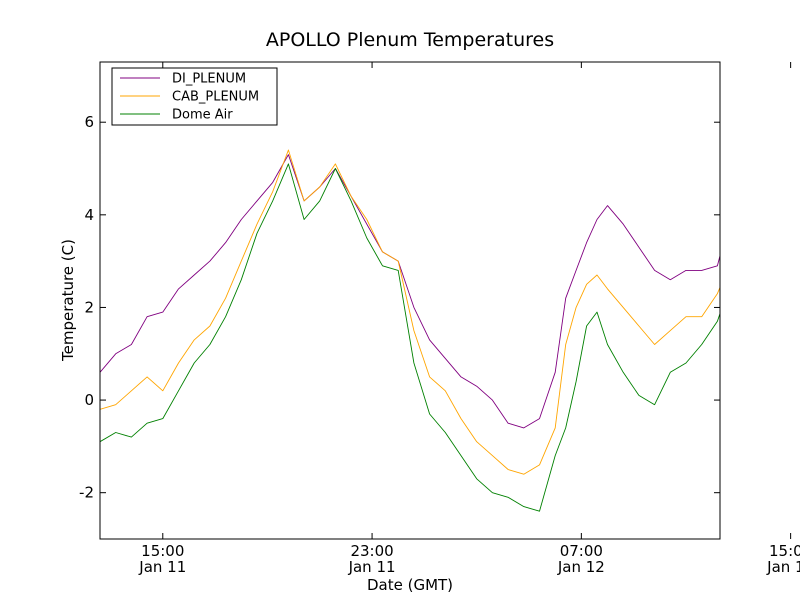 The height and width of the screenshot is (600, 800). Describe the element at coordinates (89, 122) in the screenshot. I see `y-tick-label: 6` at that location.